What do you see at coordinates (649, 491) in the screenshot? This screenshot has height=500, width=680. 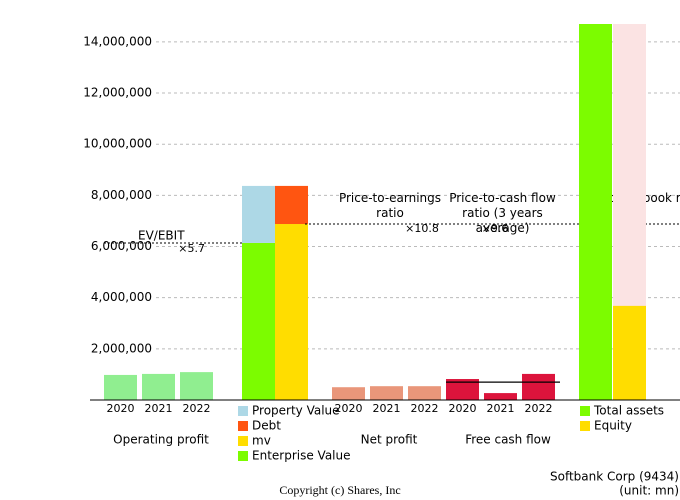 I see `unit: (unit: mn)` at bounding box center [649, 491].